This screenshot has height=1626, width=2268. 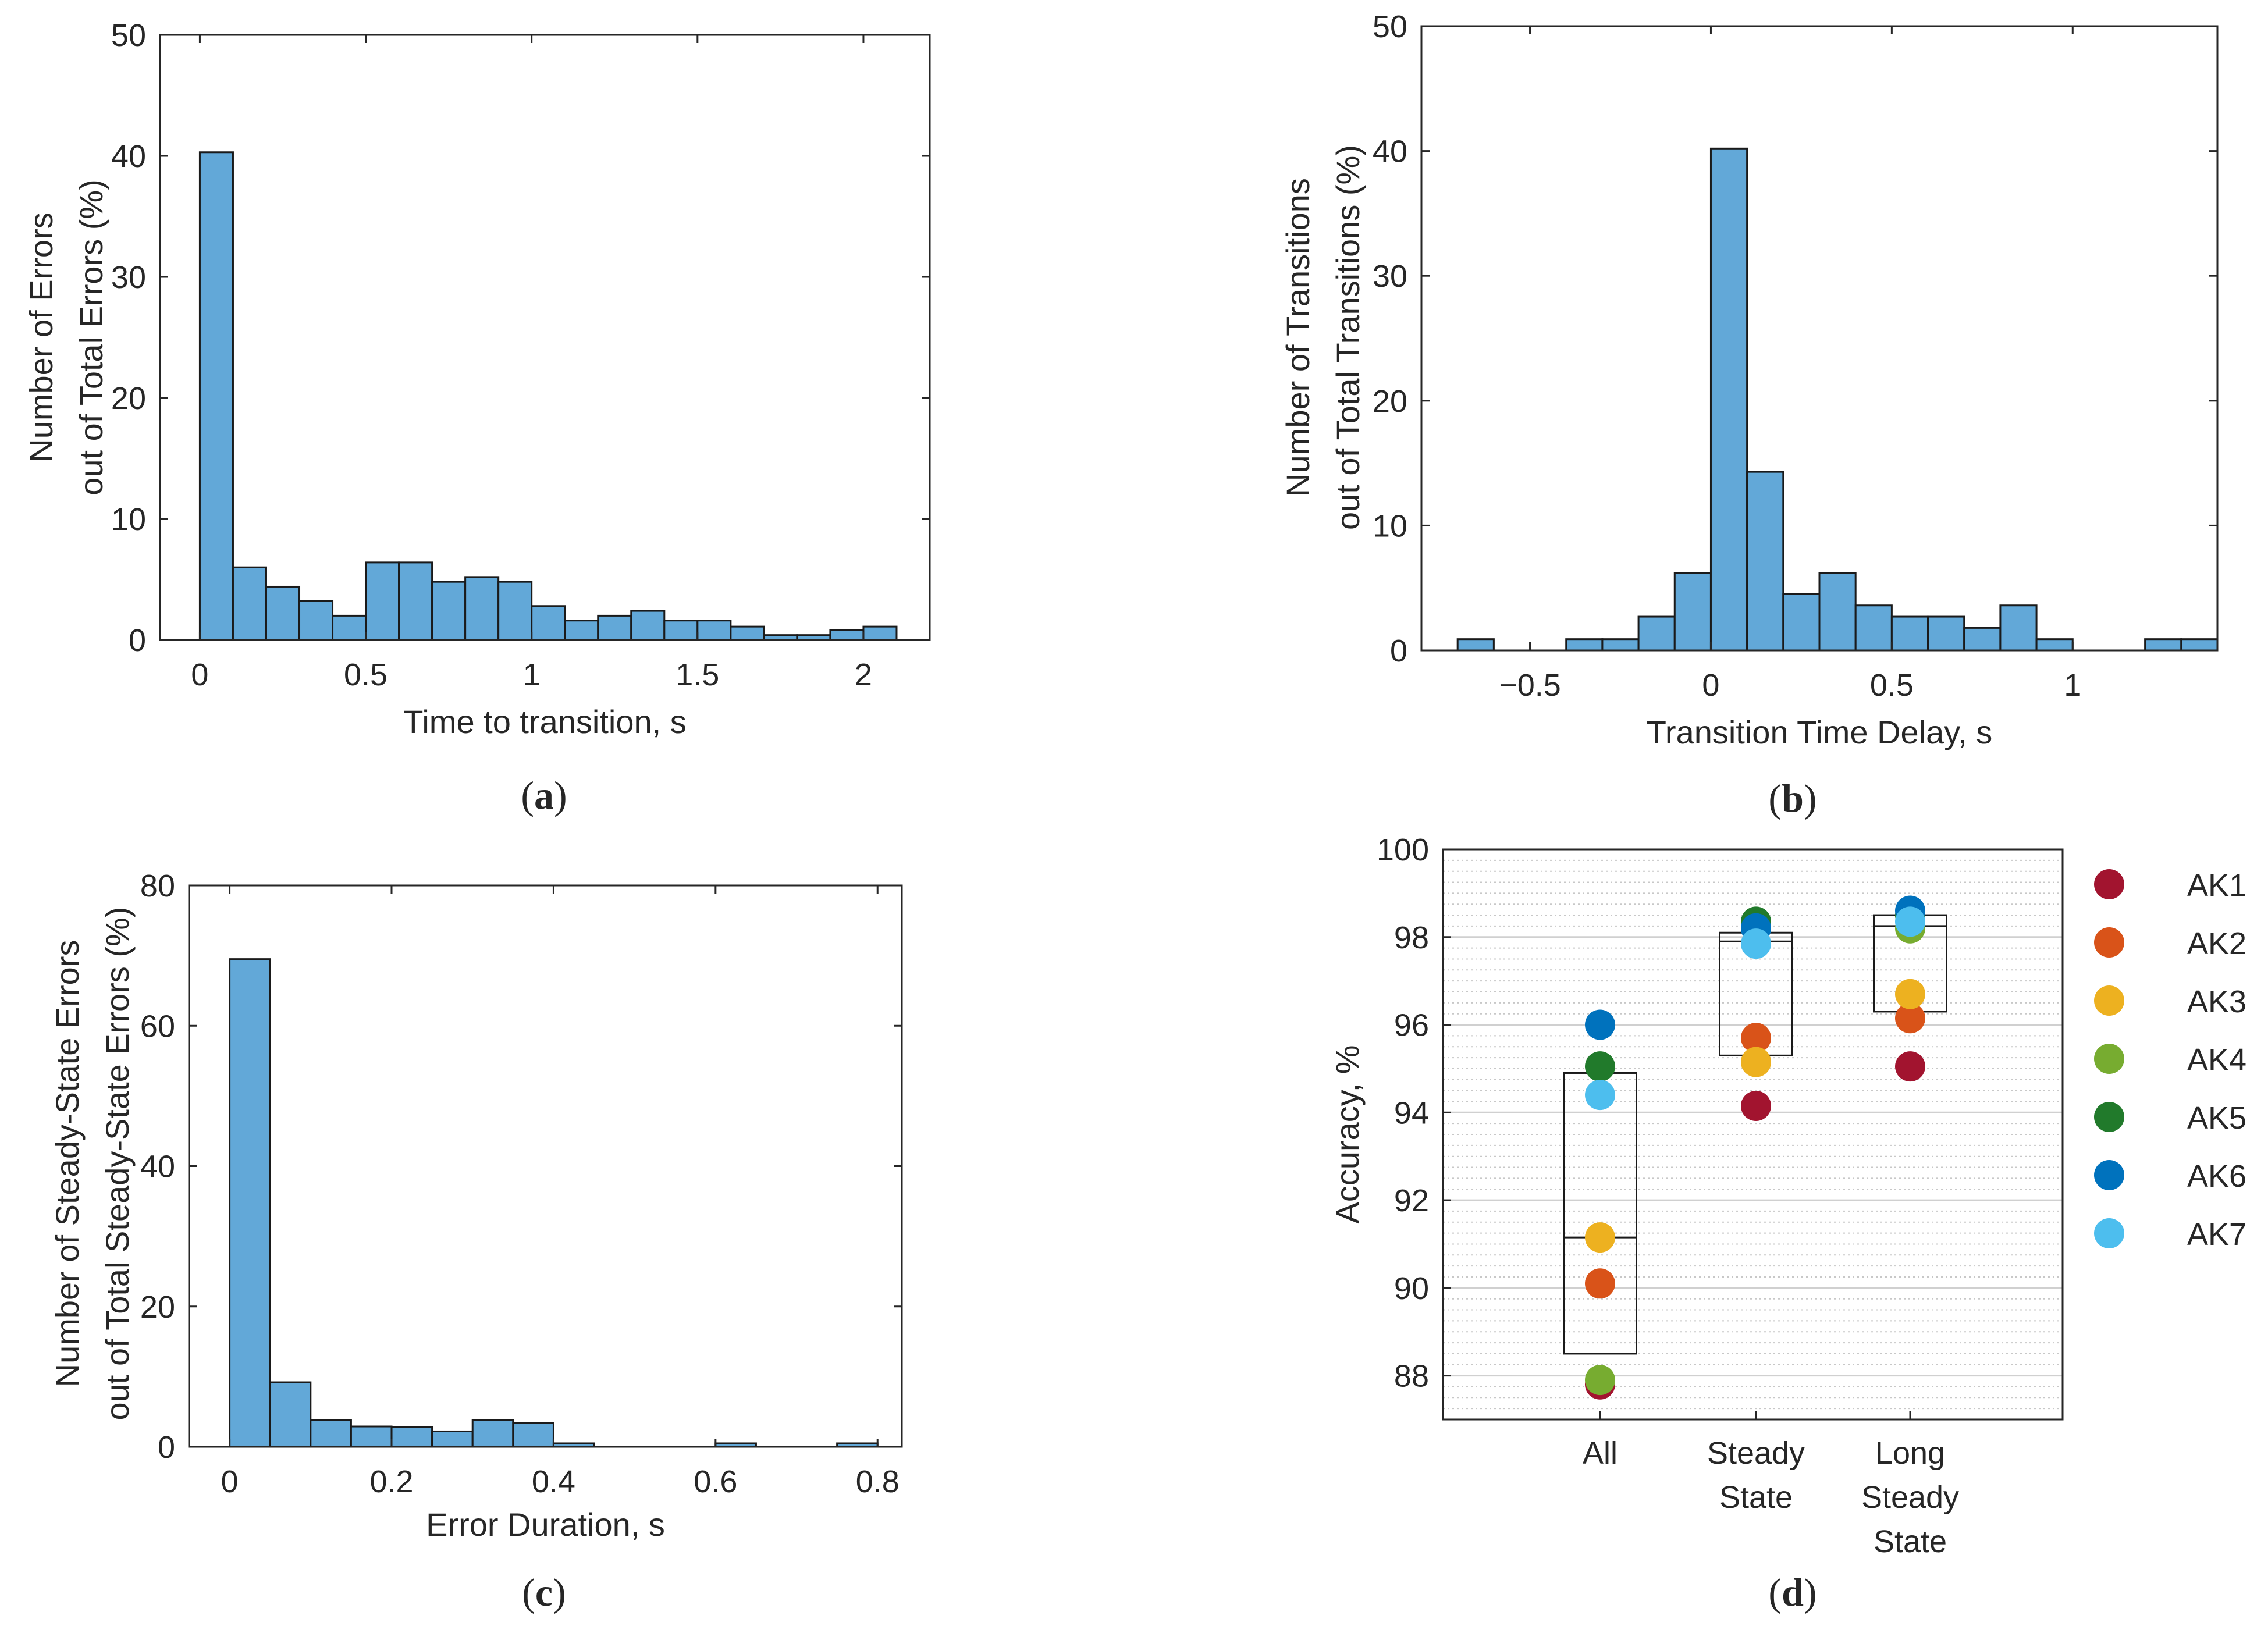 I want to click on x-tick-label: 0.2, so click(x=391, y=1481).